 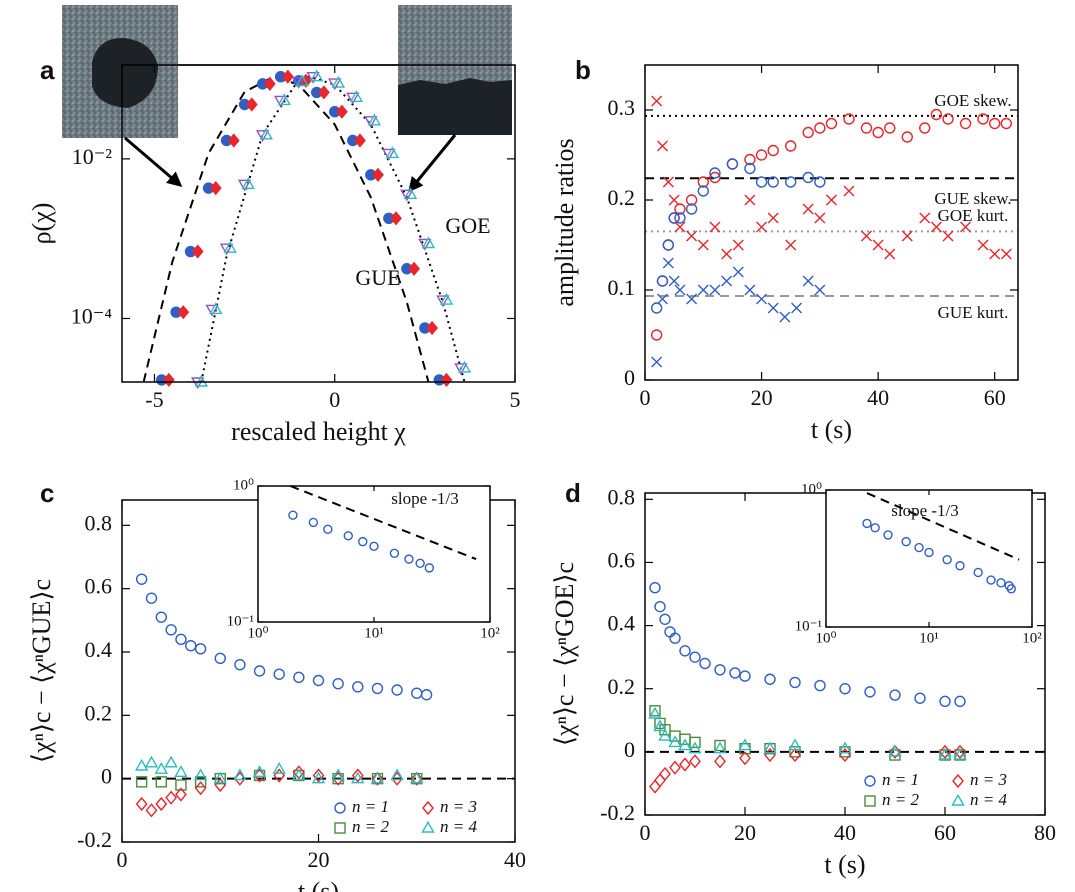 I want to click on x-tick-label: 40, so click(x=845, y=832).